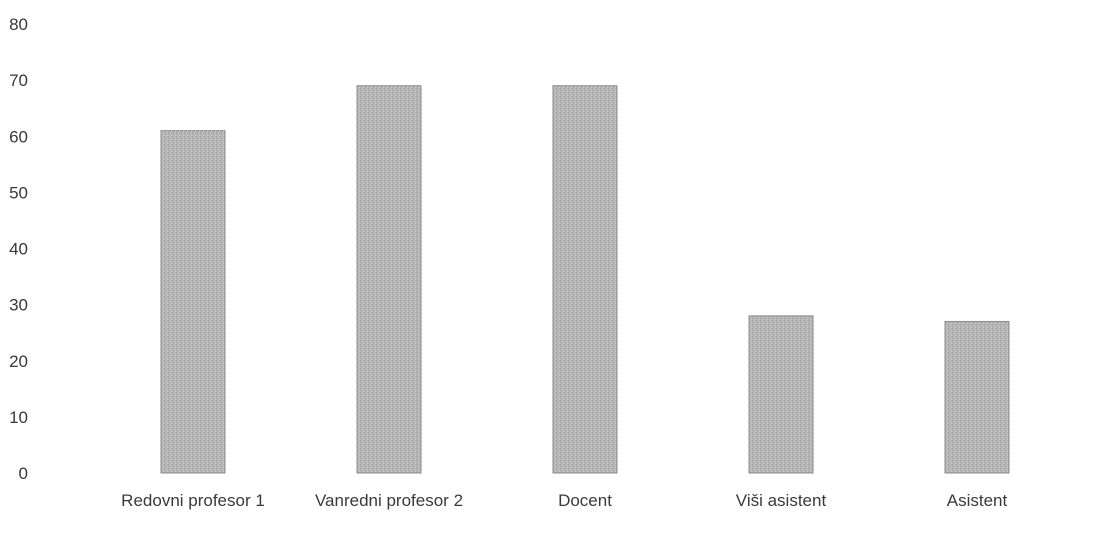 Image resolution: width=1101 pixels, height=535 pixels. I want to click on y-axis: 0 10 20 30 40 50 60 70 80, so click(18, 249).